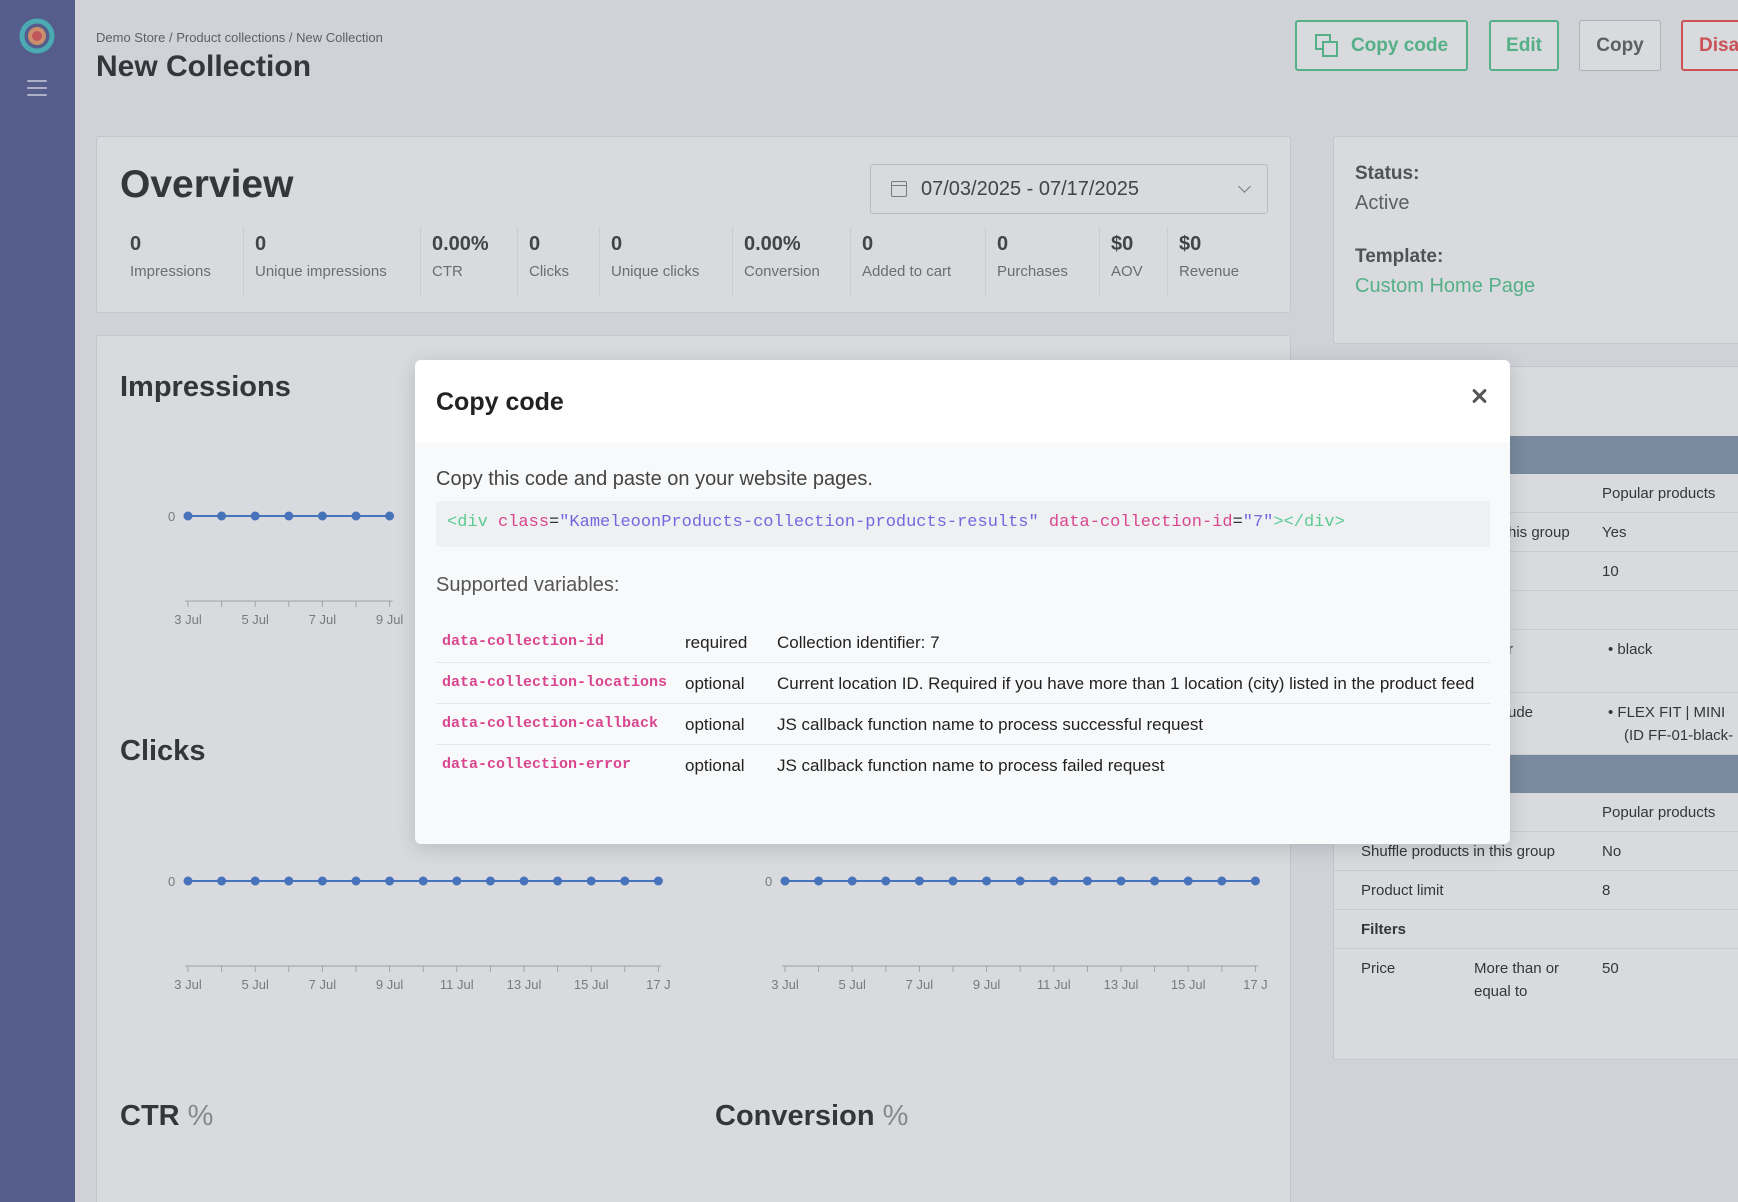 The width and height of the screenshot is (1738, 1202). I want to click on ctr-title-text: CTR, so click(150, 1116).